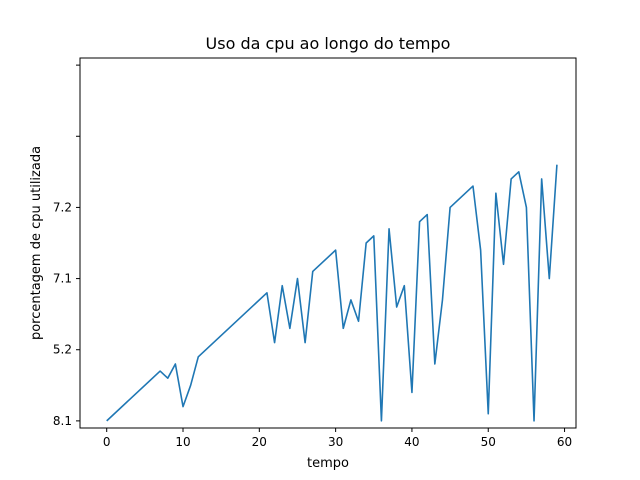 The width and height of the screenshot is (640, 480). What do you see at coordinates (488, 442) in the screenshot?
I see `x-tick-label: 50` at bounding box center [488, 442].